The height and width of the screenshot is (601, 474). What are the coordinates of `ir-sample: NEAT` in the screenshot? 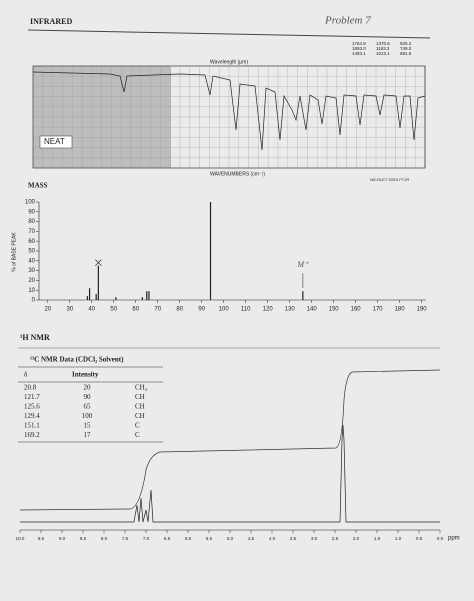 It's located at (54, 141).